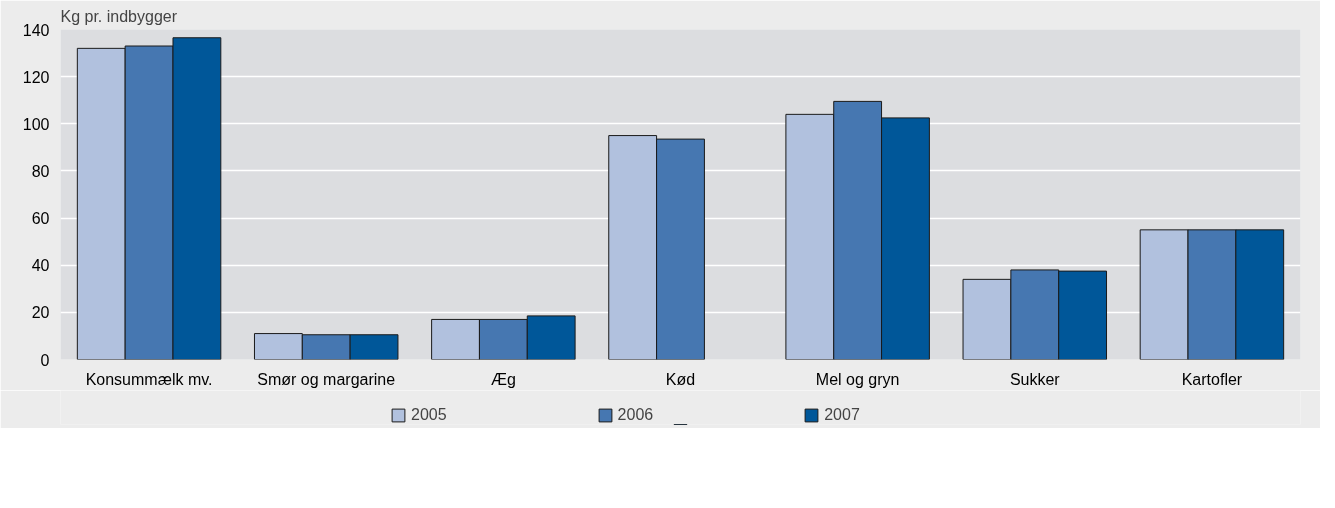  Describe the element at coordinates (842, 415) in the screenshot. I see `legend-label: 2007` at that location.